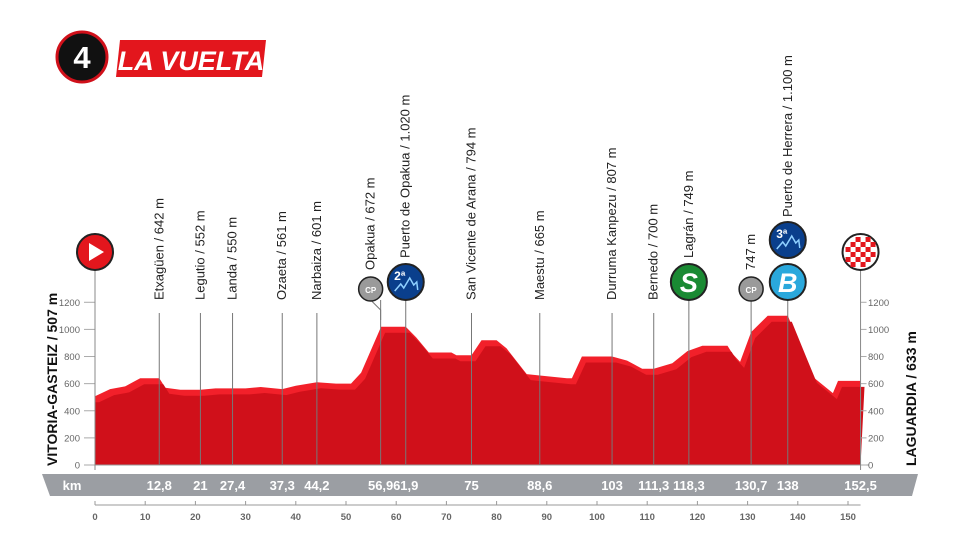 The image size is (970, 546). I want to click on y-tick-label-left: 0, so click(77, 466).